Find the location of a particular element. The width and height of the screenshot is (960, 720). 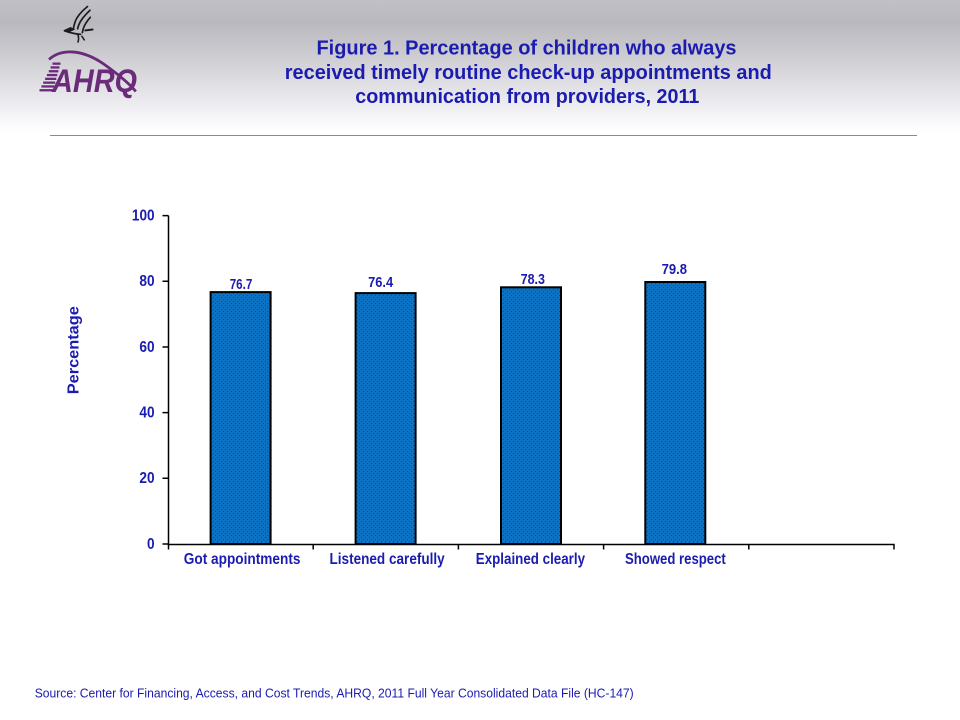

svg-text: Percentage is located at coordinates (74, 350).